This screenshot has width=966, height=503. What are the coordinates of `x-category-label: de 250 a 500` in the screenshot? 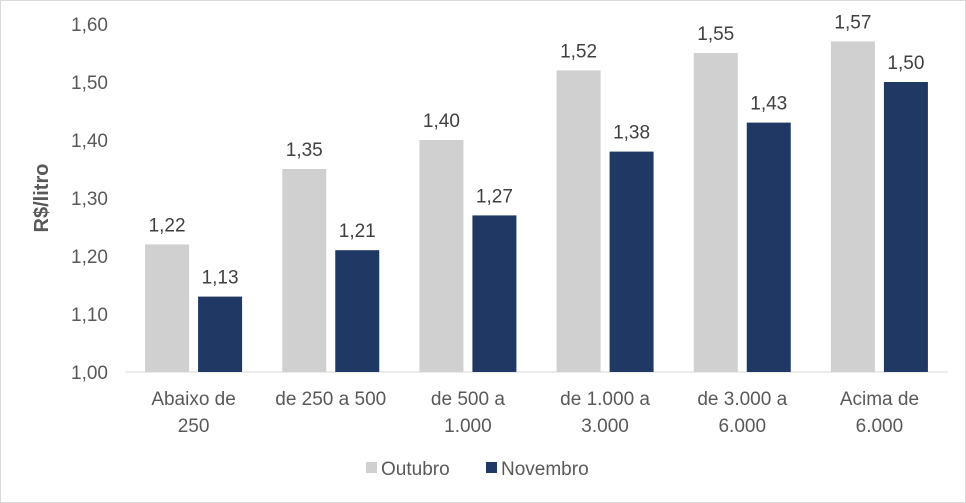 It's located at (330, 399).